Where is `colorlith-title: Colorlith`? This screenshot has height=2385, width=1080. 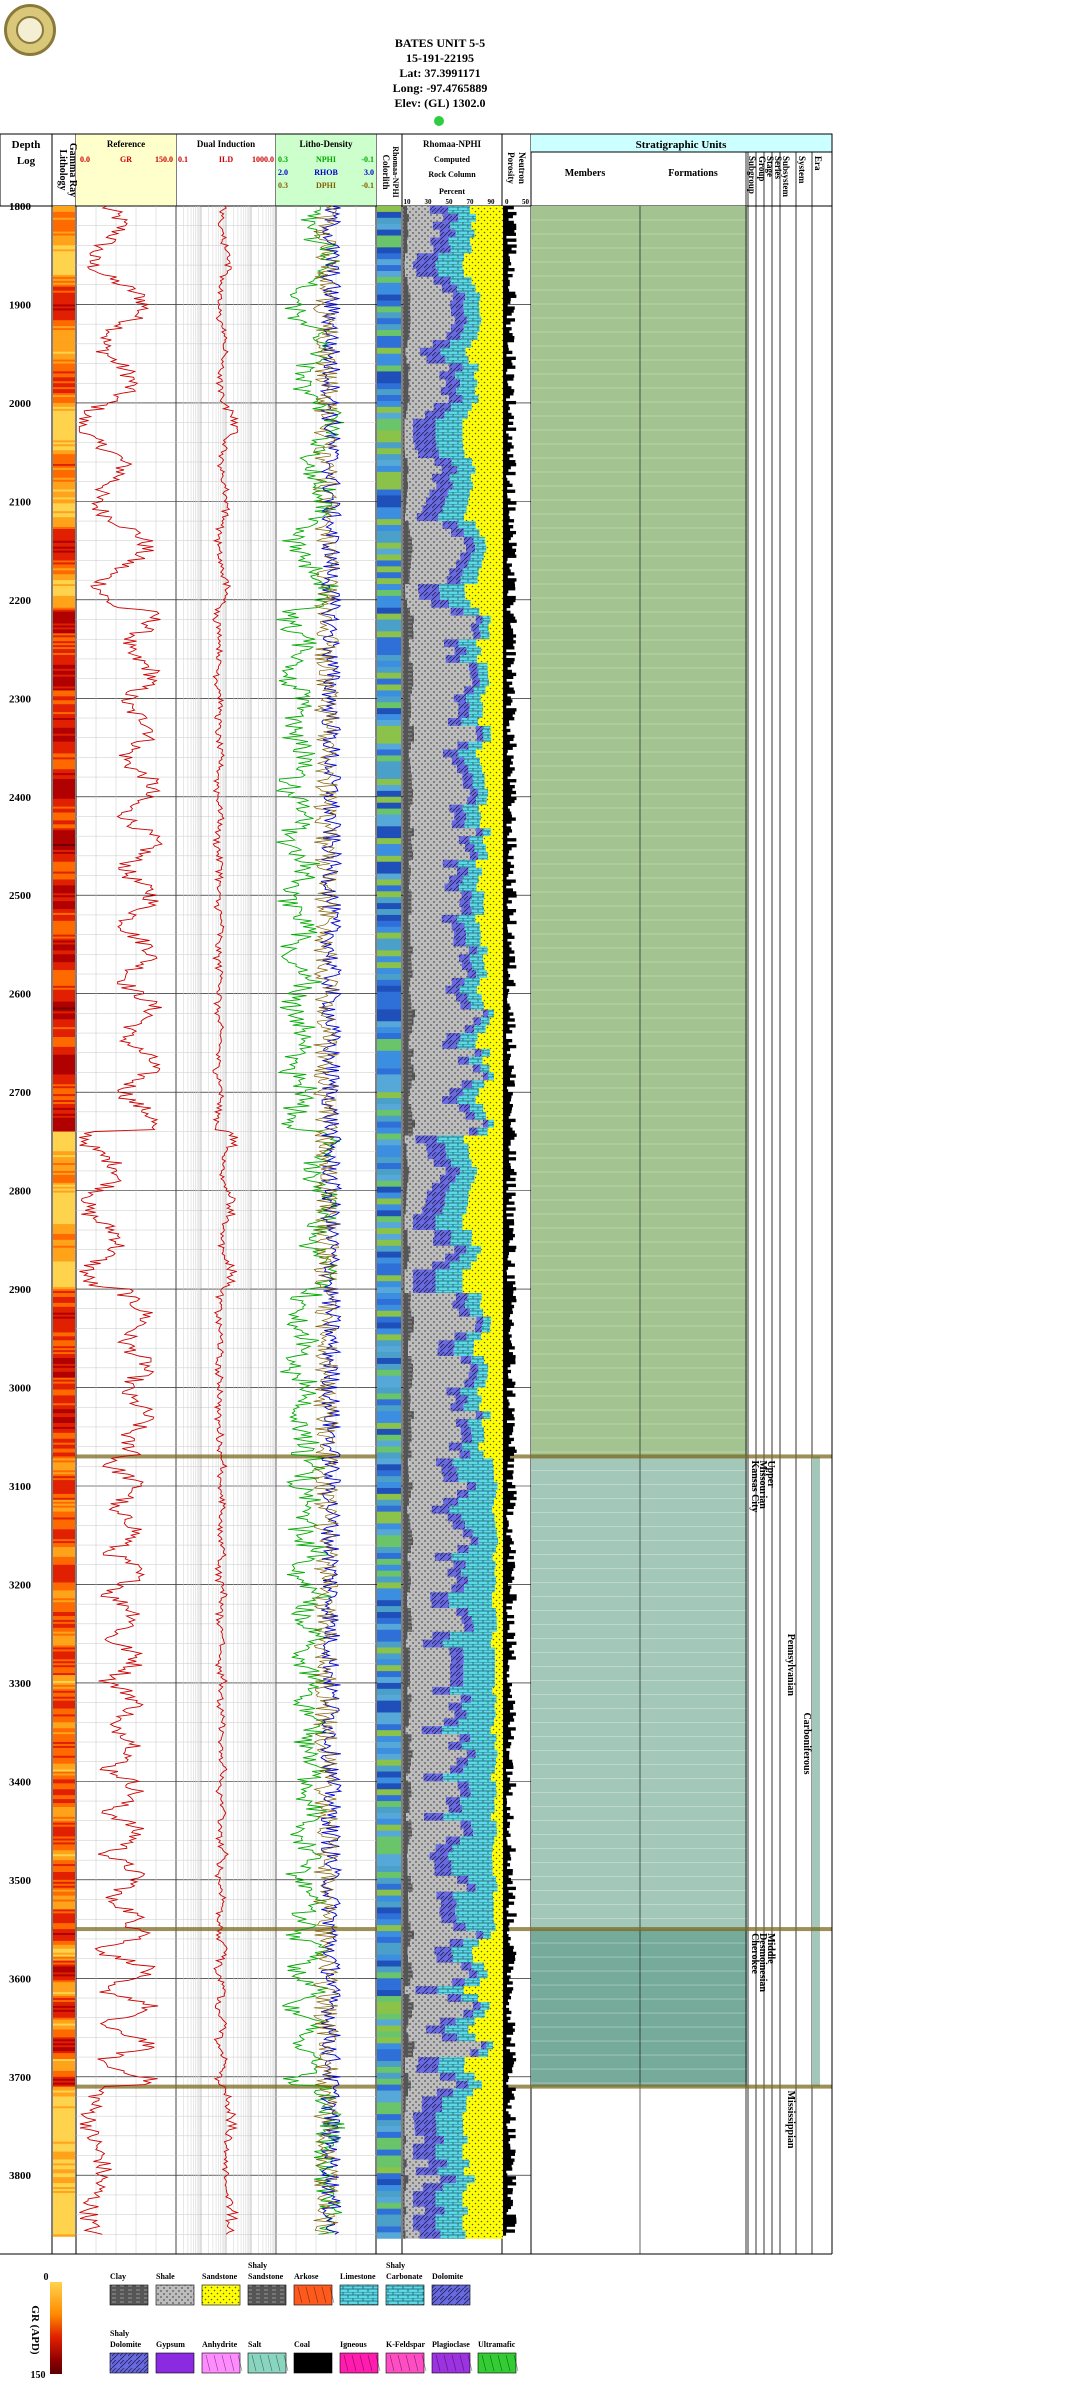 colorlith-title: Colorlith is located at coordinates (386, 172).